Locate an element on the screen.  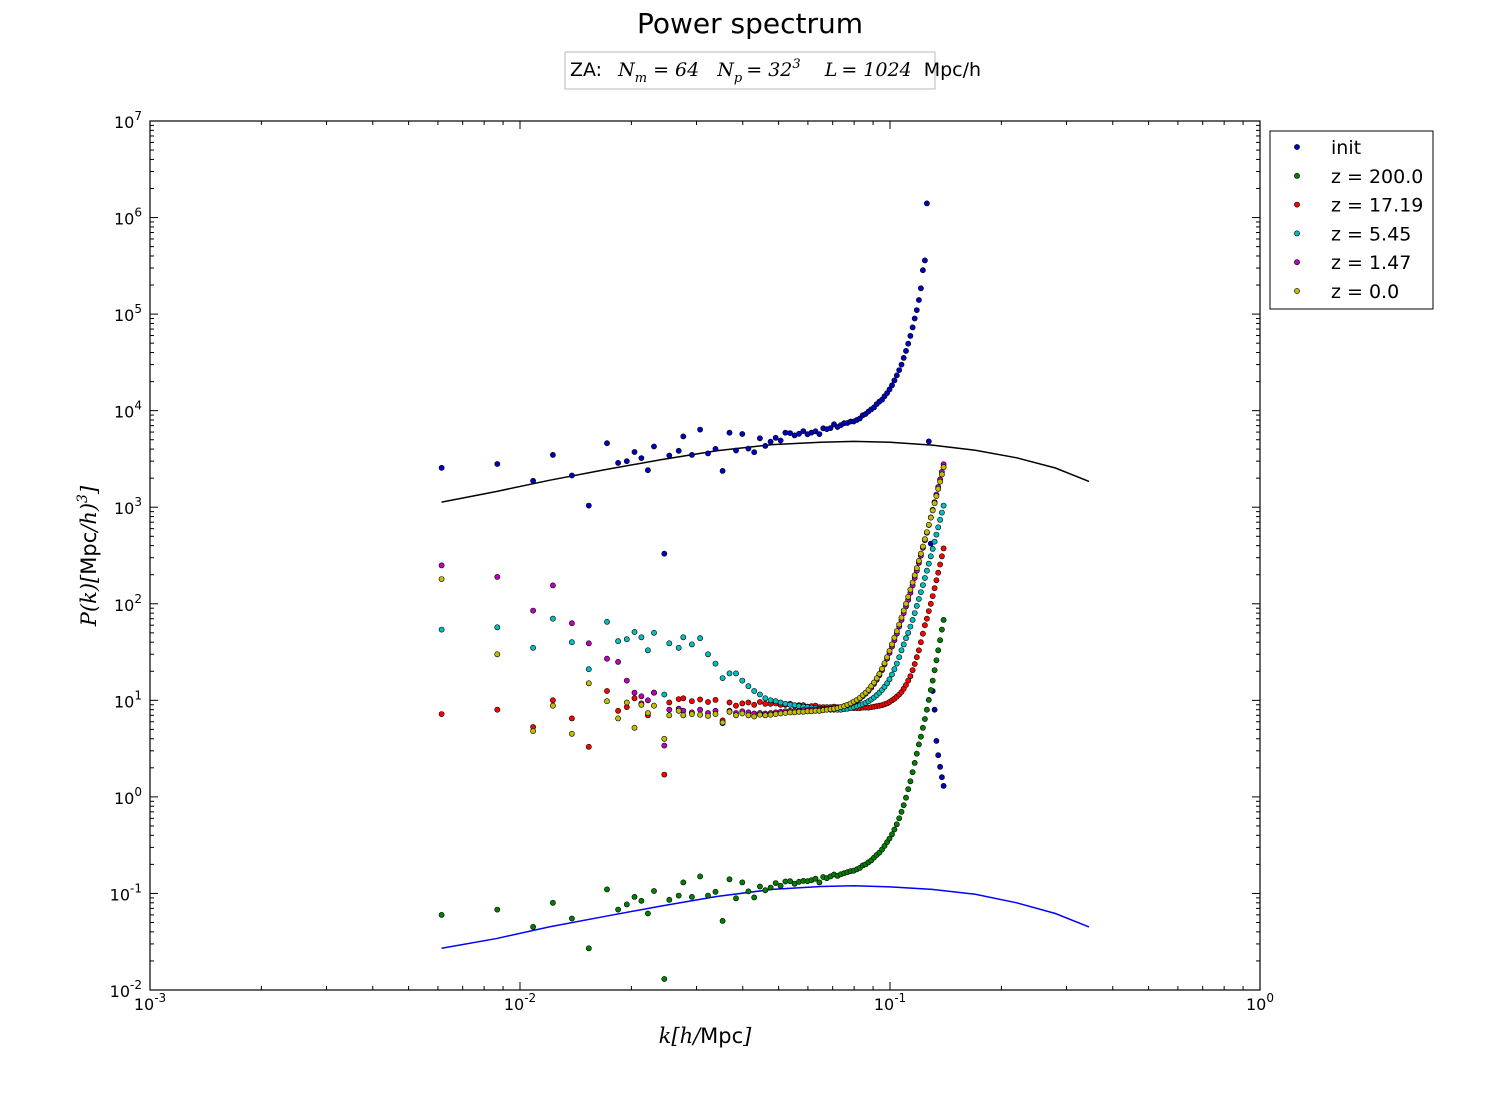
annotation-np-exponent: 3 is located at coordinates (796, 64).